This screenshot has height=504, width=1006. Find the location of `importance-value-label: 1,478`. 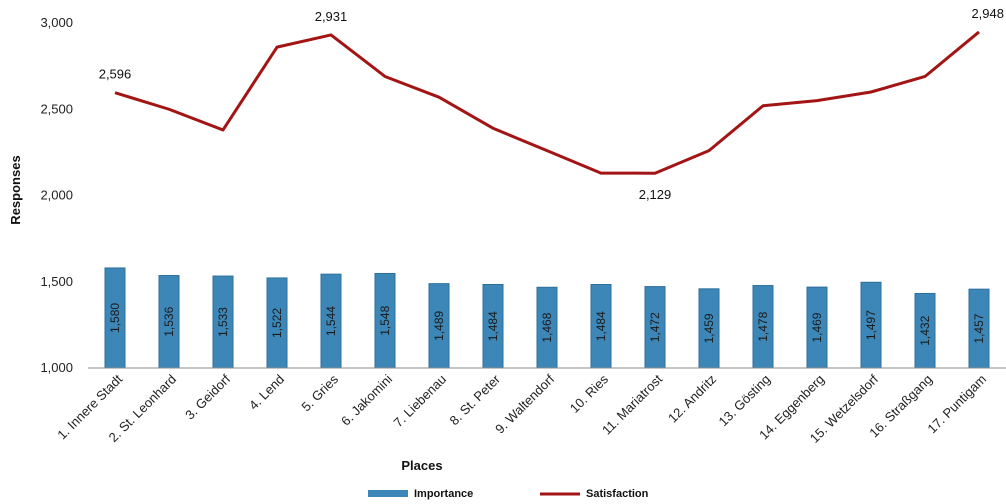

importance-value-label: 1,478 is located at coordinates (763, 326).